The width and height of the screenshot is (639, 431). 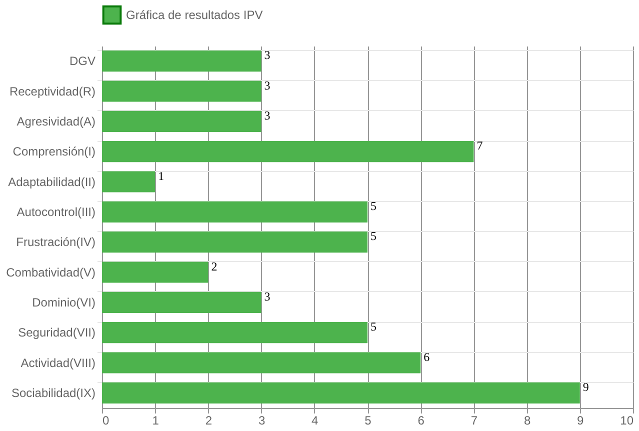 What do you see at coordinates (64, 302) in the screenshot?
I see `y-tick-label: Dominio(VI)` at bounding box center [64, 302].